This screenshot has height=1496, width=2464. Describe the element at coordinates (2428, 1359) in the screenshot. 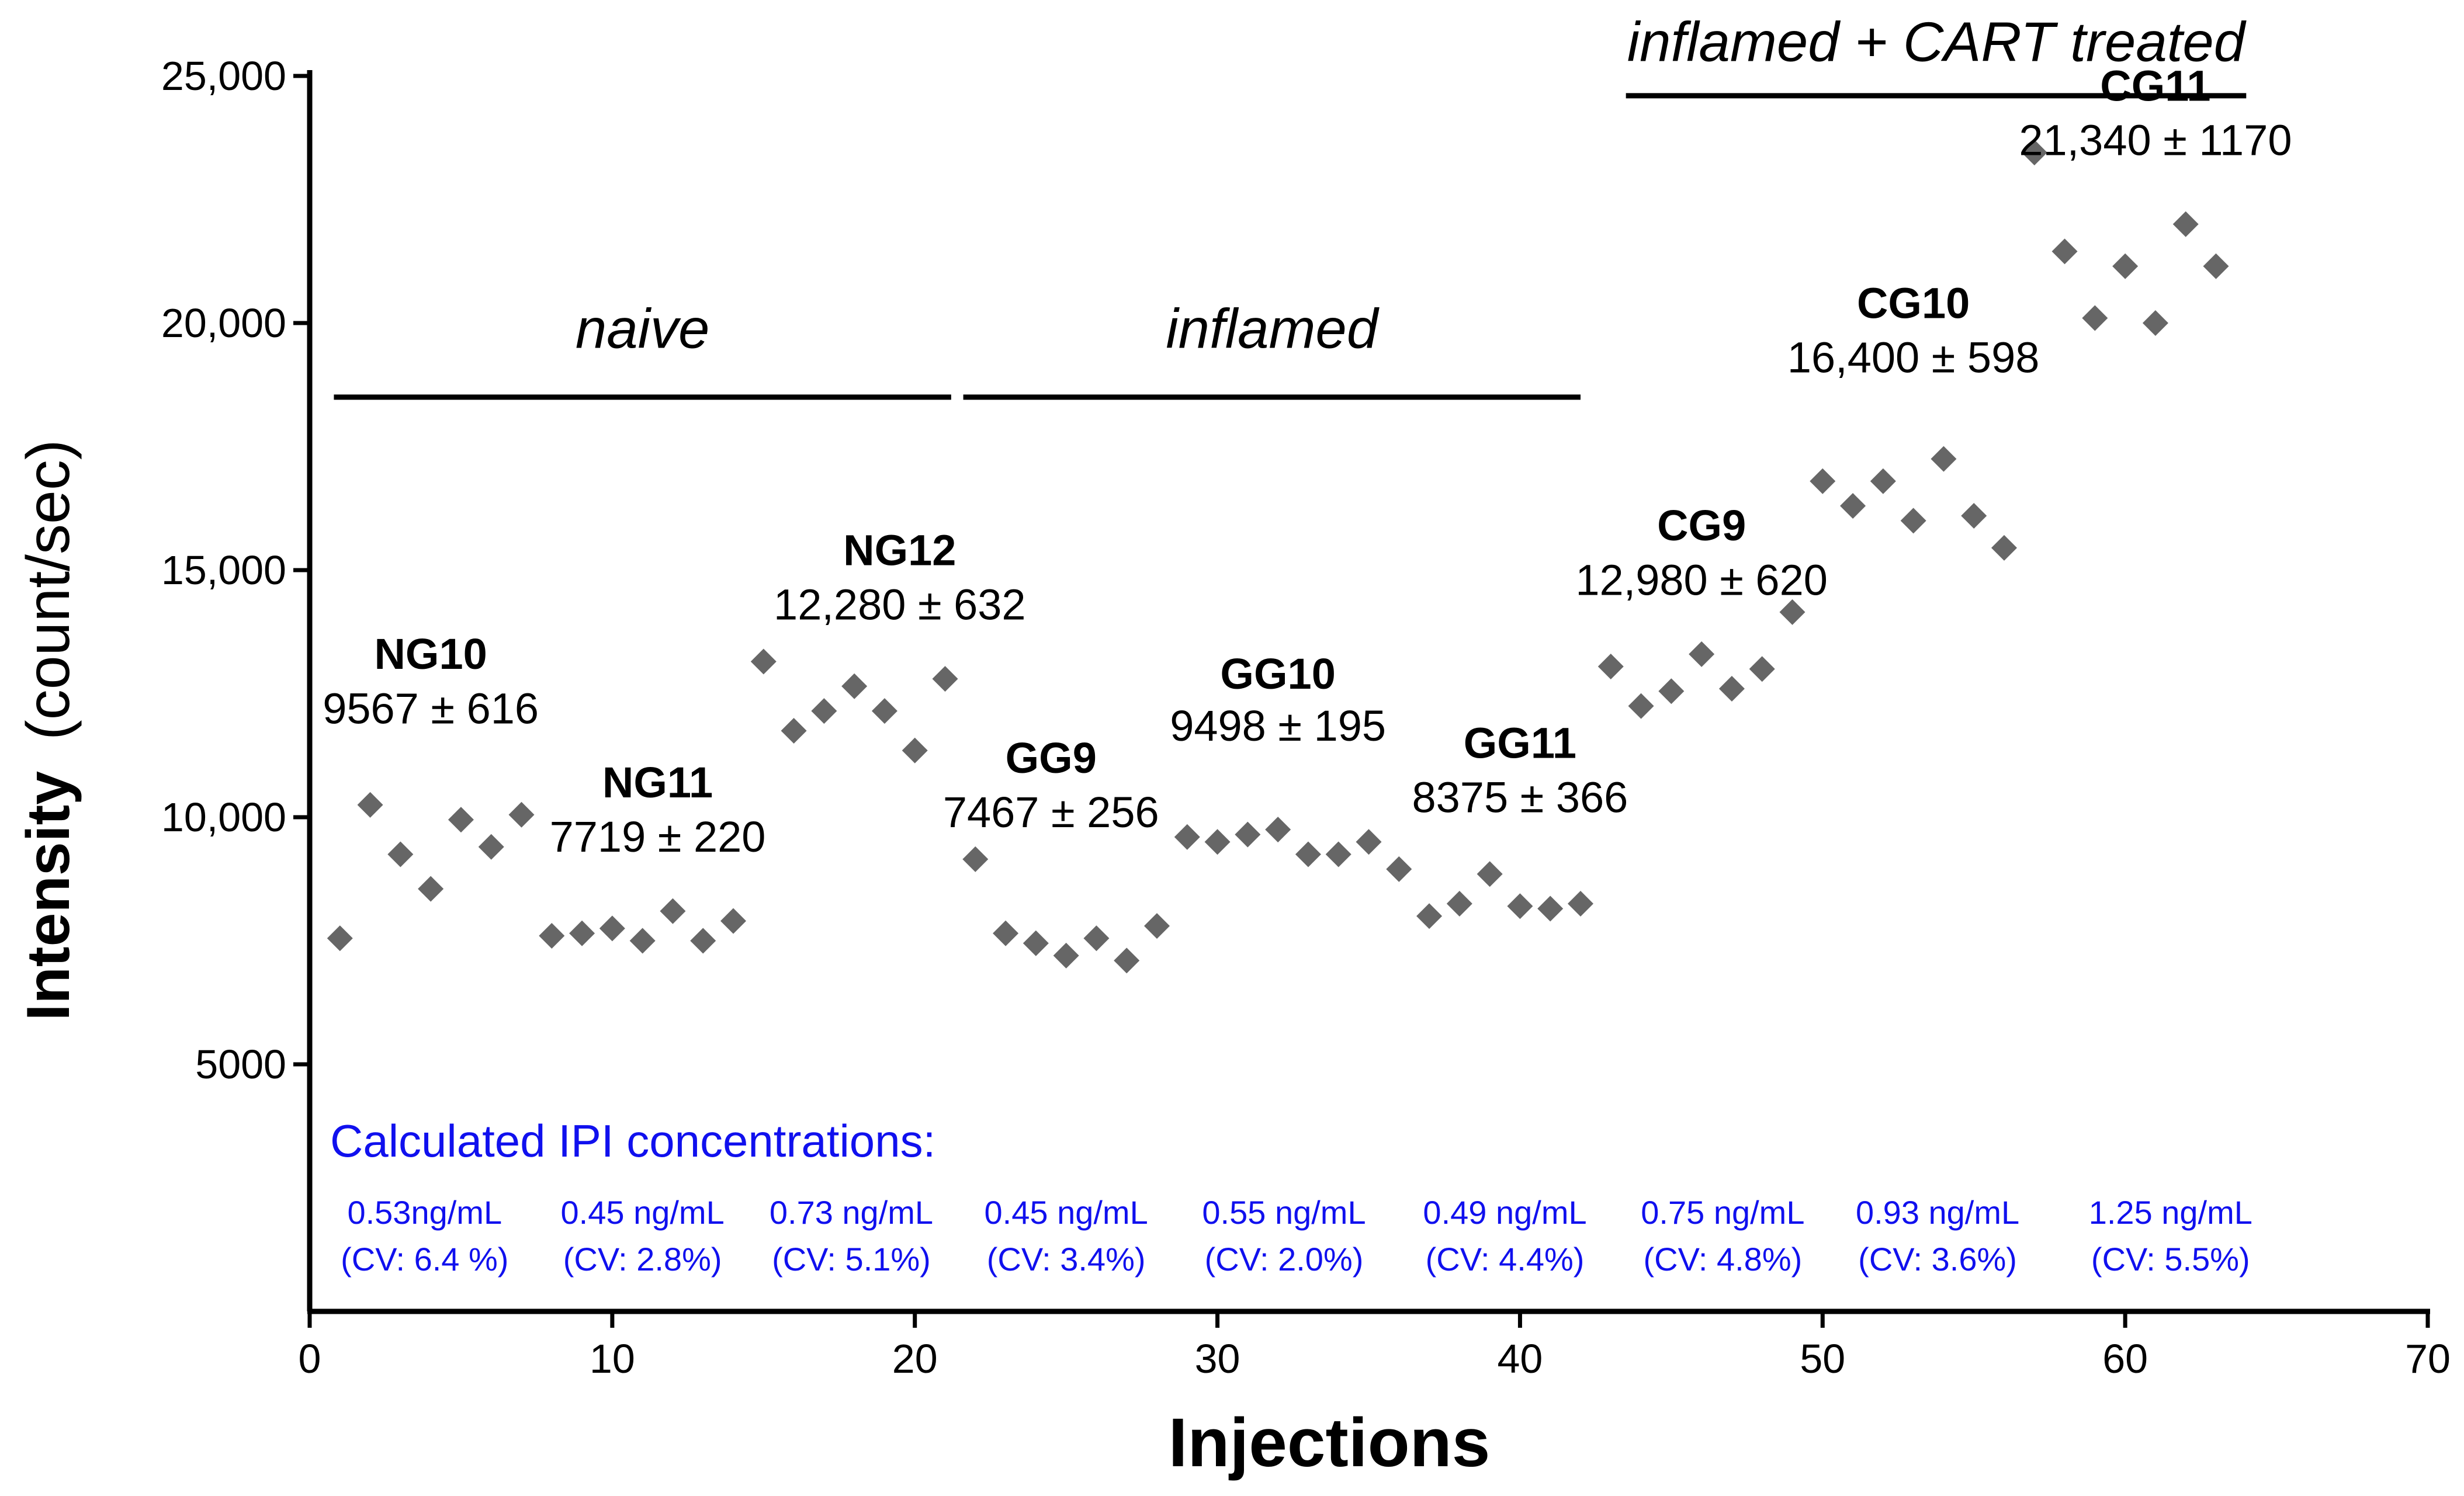

I see `x-tick-label: 70` at that location.